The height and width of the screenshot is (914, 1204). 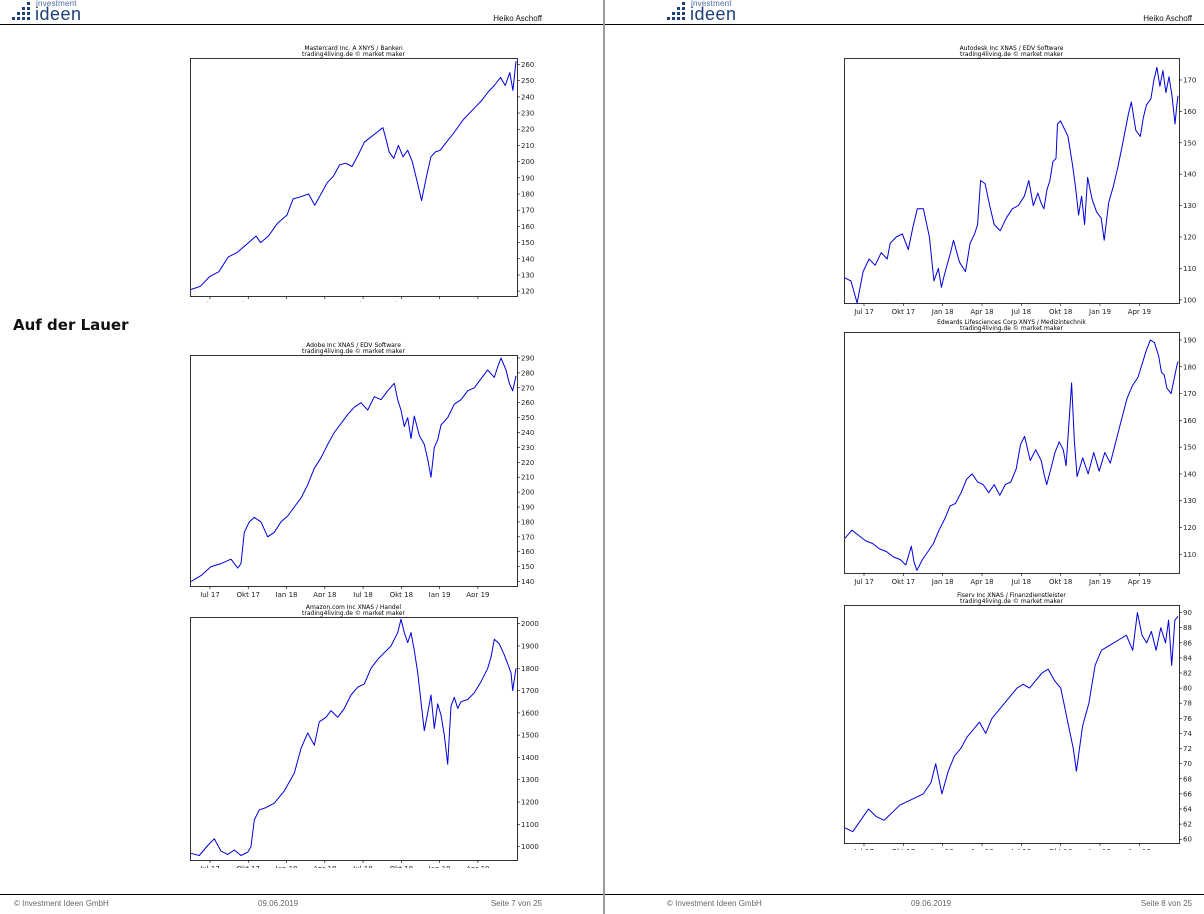 What do you see at coordinates (530, 669) in the screenshot?
I see `y-tick-label: 1800` at bounding box center [530, 669].